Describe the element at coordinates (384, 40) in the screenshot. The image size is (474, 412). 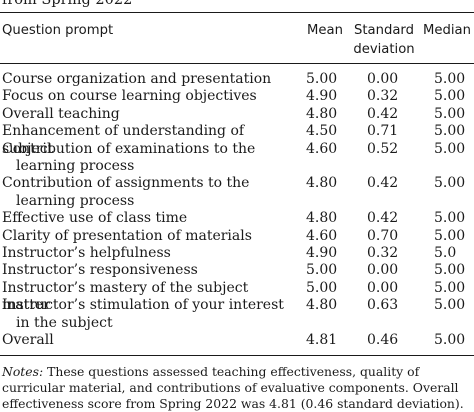
I see `header-standard-deviation: Standard deviation` at that location.